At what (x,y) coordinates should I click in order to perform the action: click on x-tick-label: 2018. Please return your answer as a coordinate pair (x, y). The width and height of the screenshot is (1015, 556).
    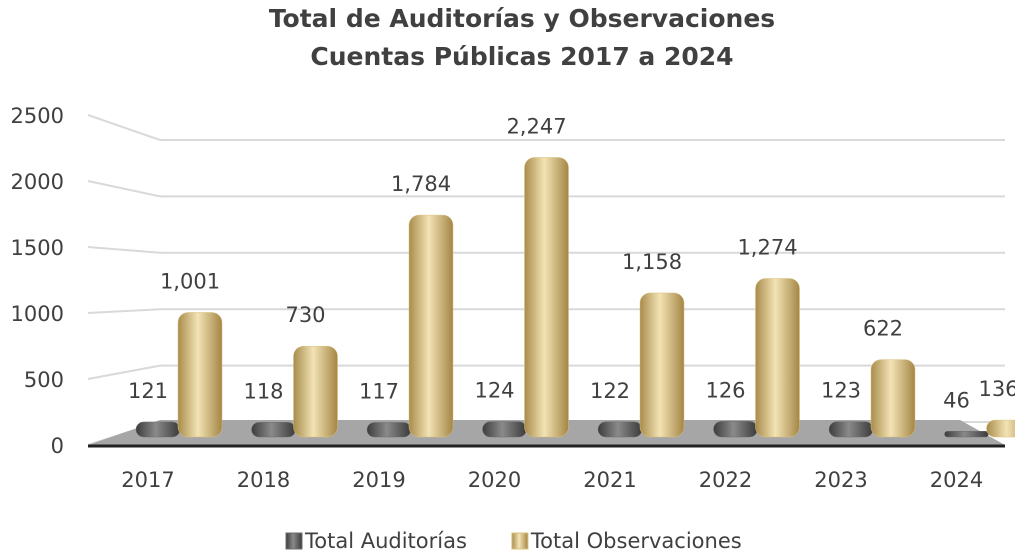
    Looking at the image, I should click on (263, 480).